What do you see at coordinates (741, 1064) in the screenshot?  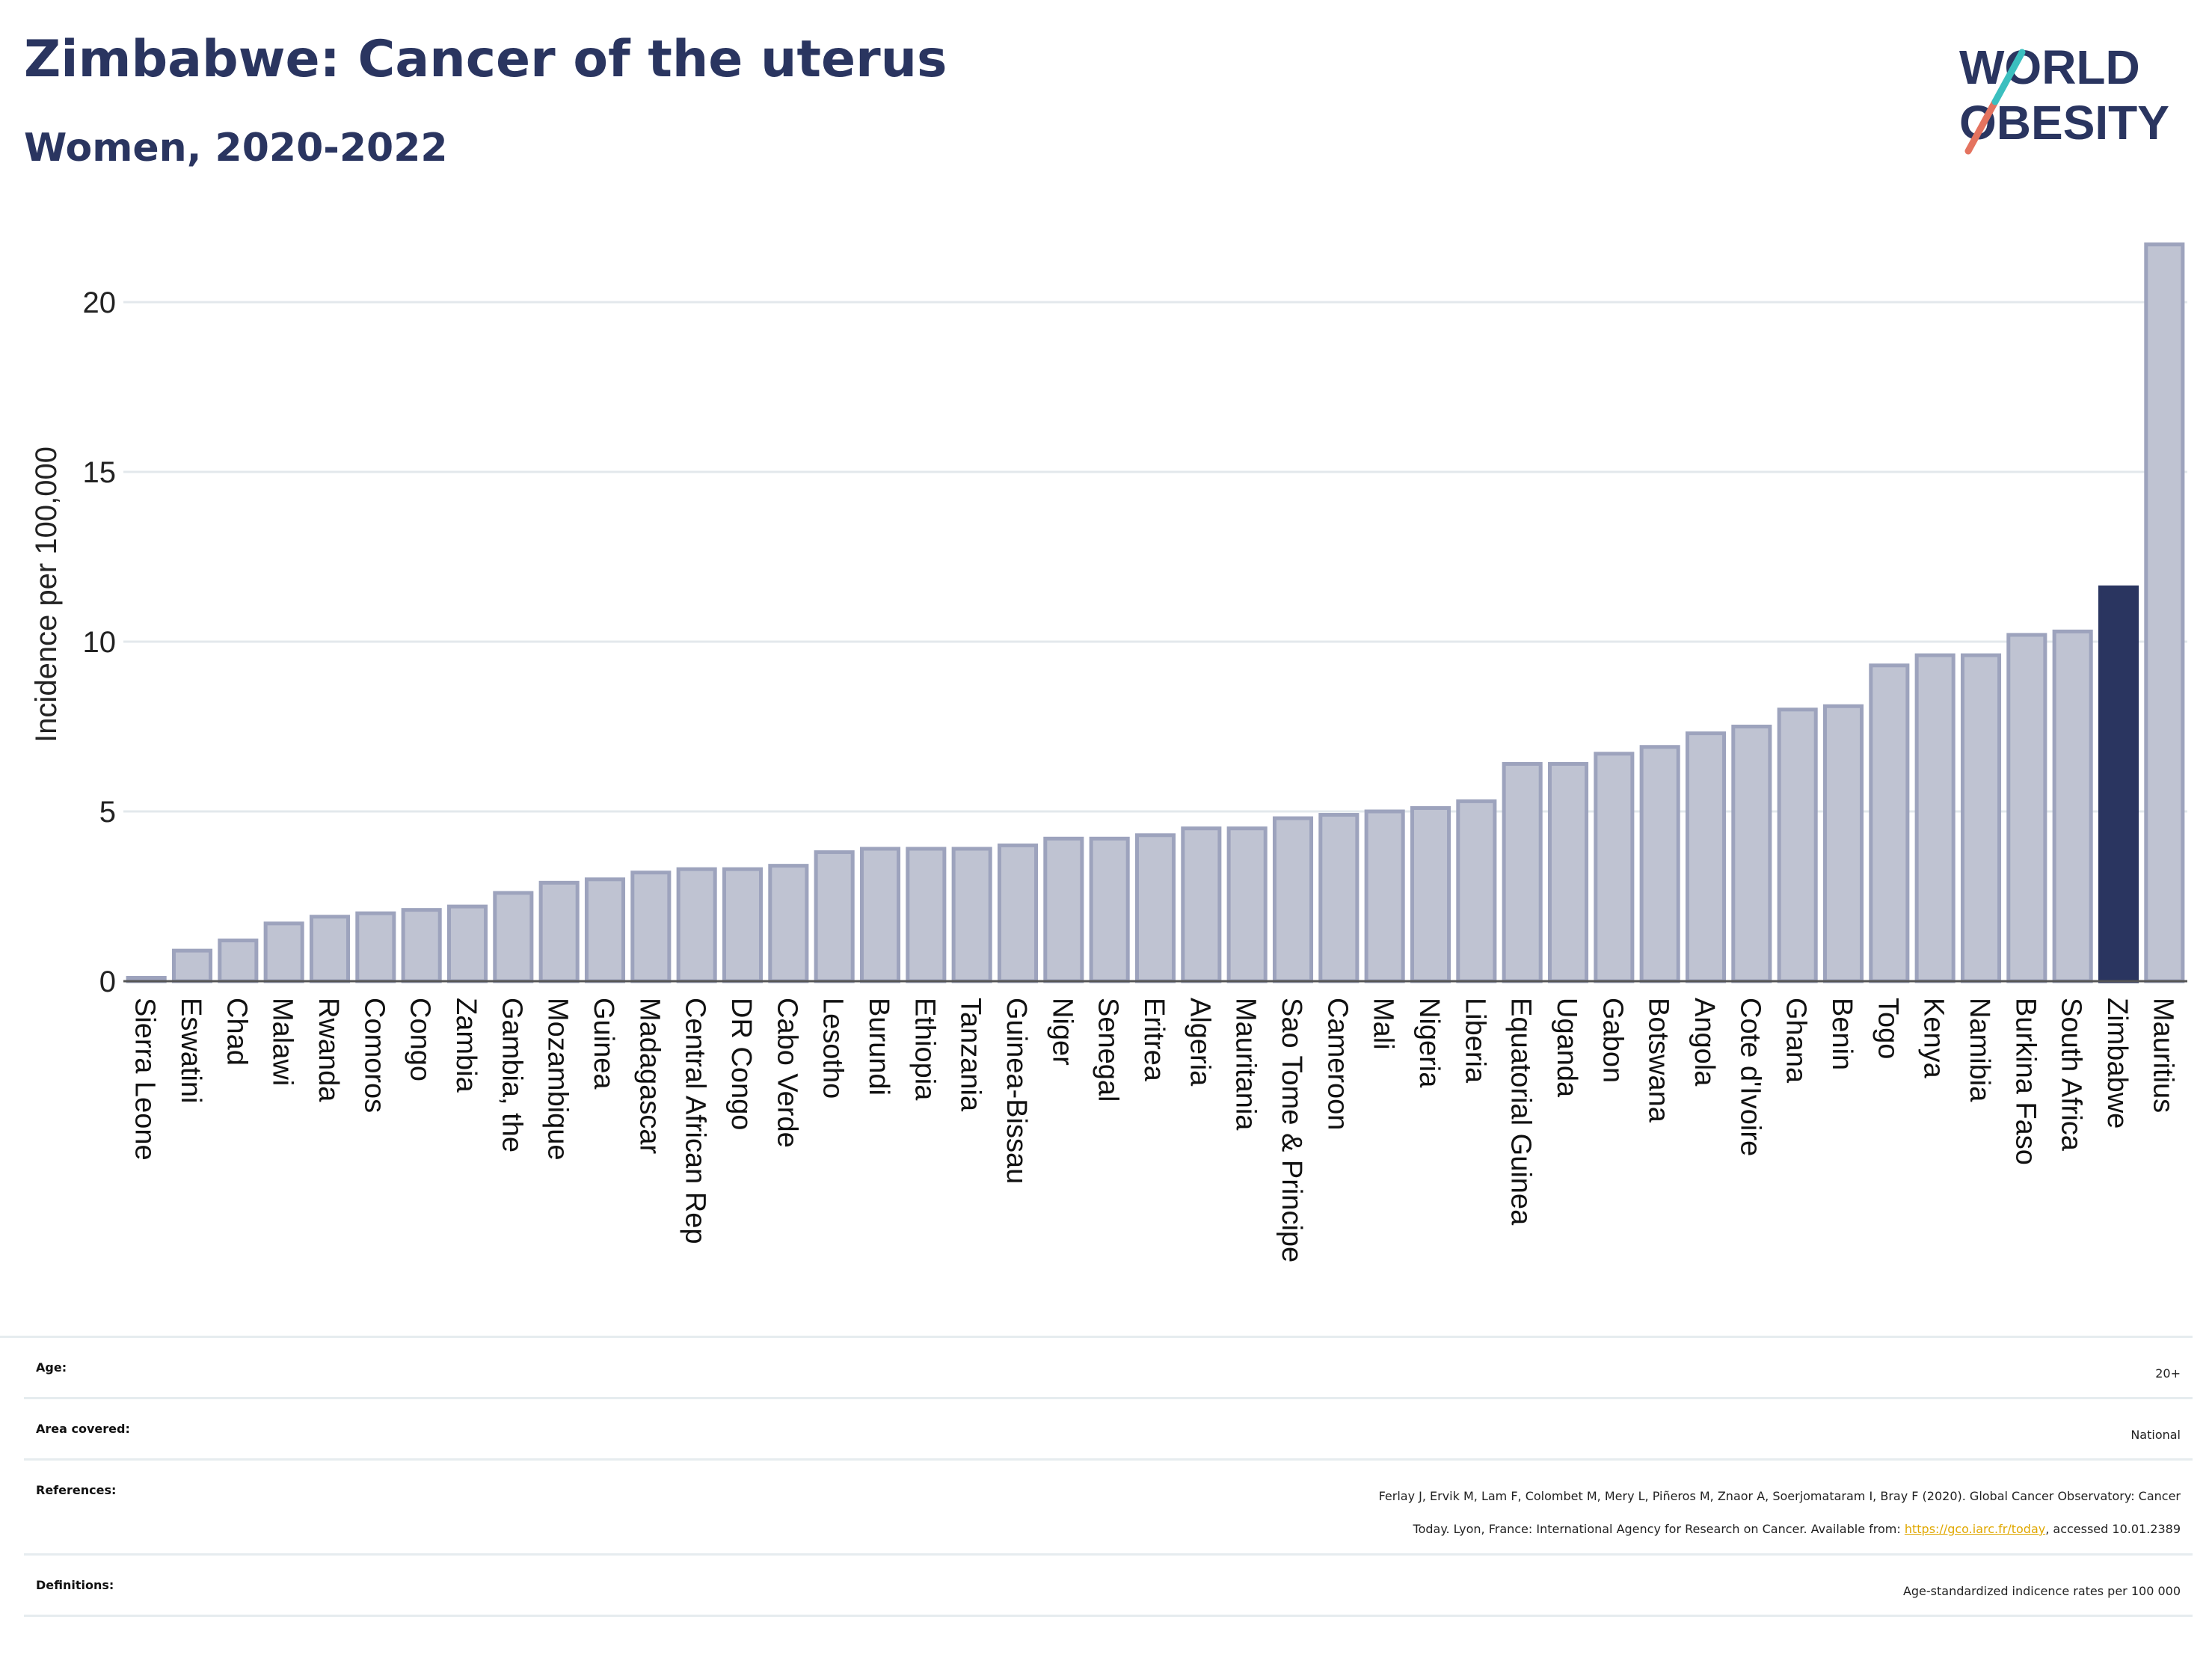 I see `x-tick-label: DR Congo` at bounding box center [741, 1064].